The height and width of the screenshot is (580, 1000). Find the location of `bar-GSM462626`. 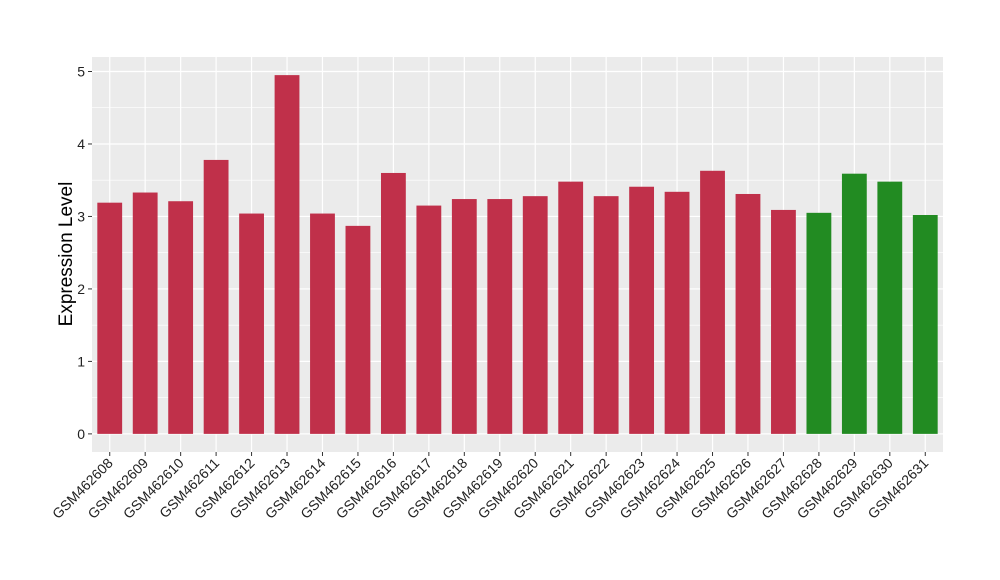

bar-GSM462626 is located at coordinates (748, 313).